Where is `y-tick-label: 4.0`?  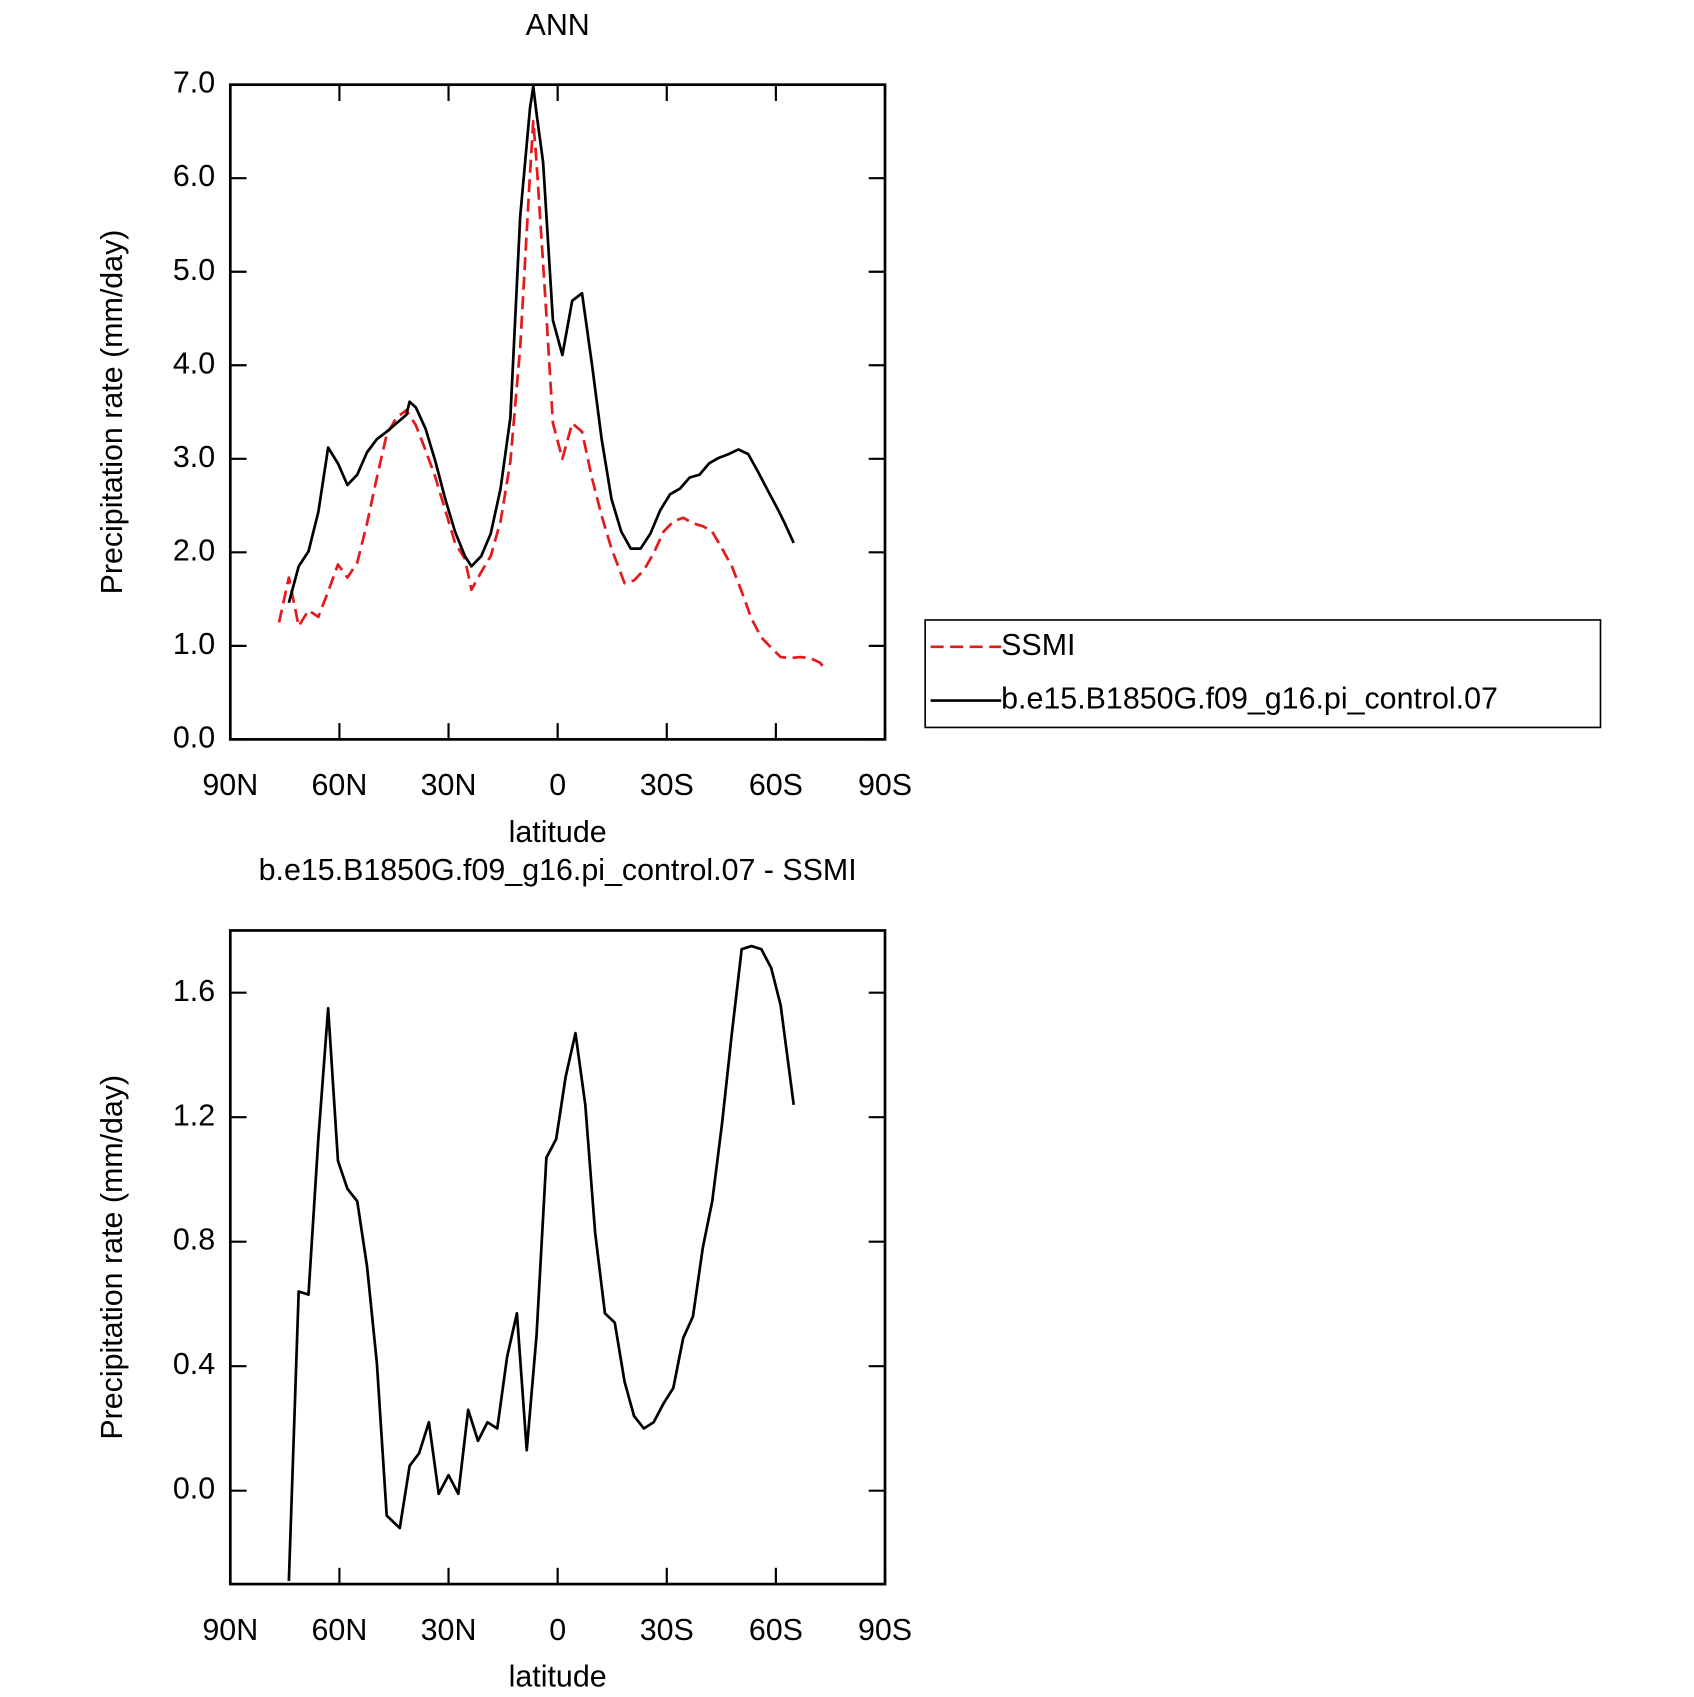 y-tick-label: 4.0 is located at coordinates (194, 363).